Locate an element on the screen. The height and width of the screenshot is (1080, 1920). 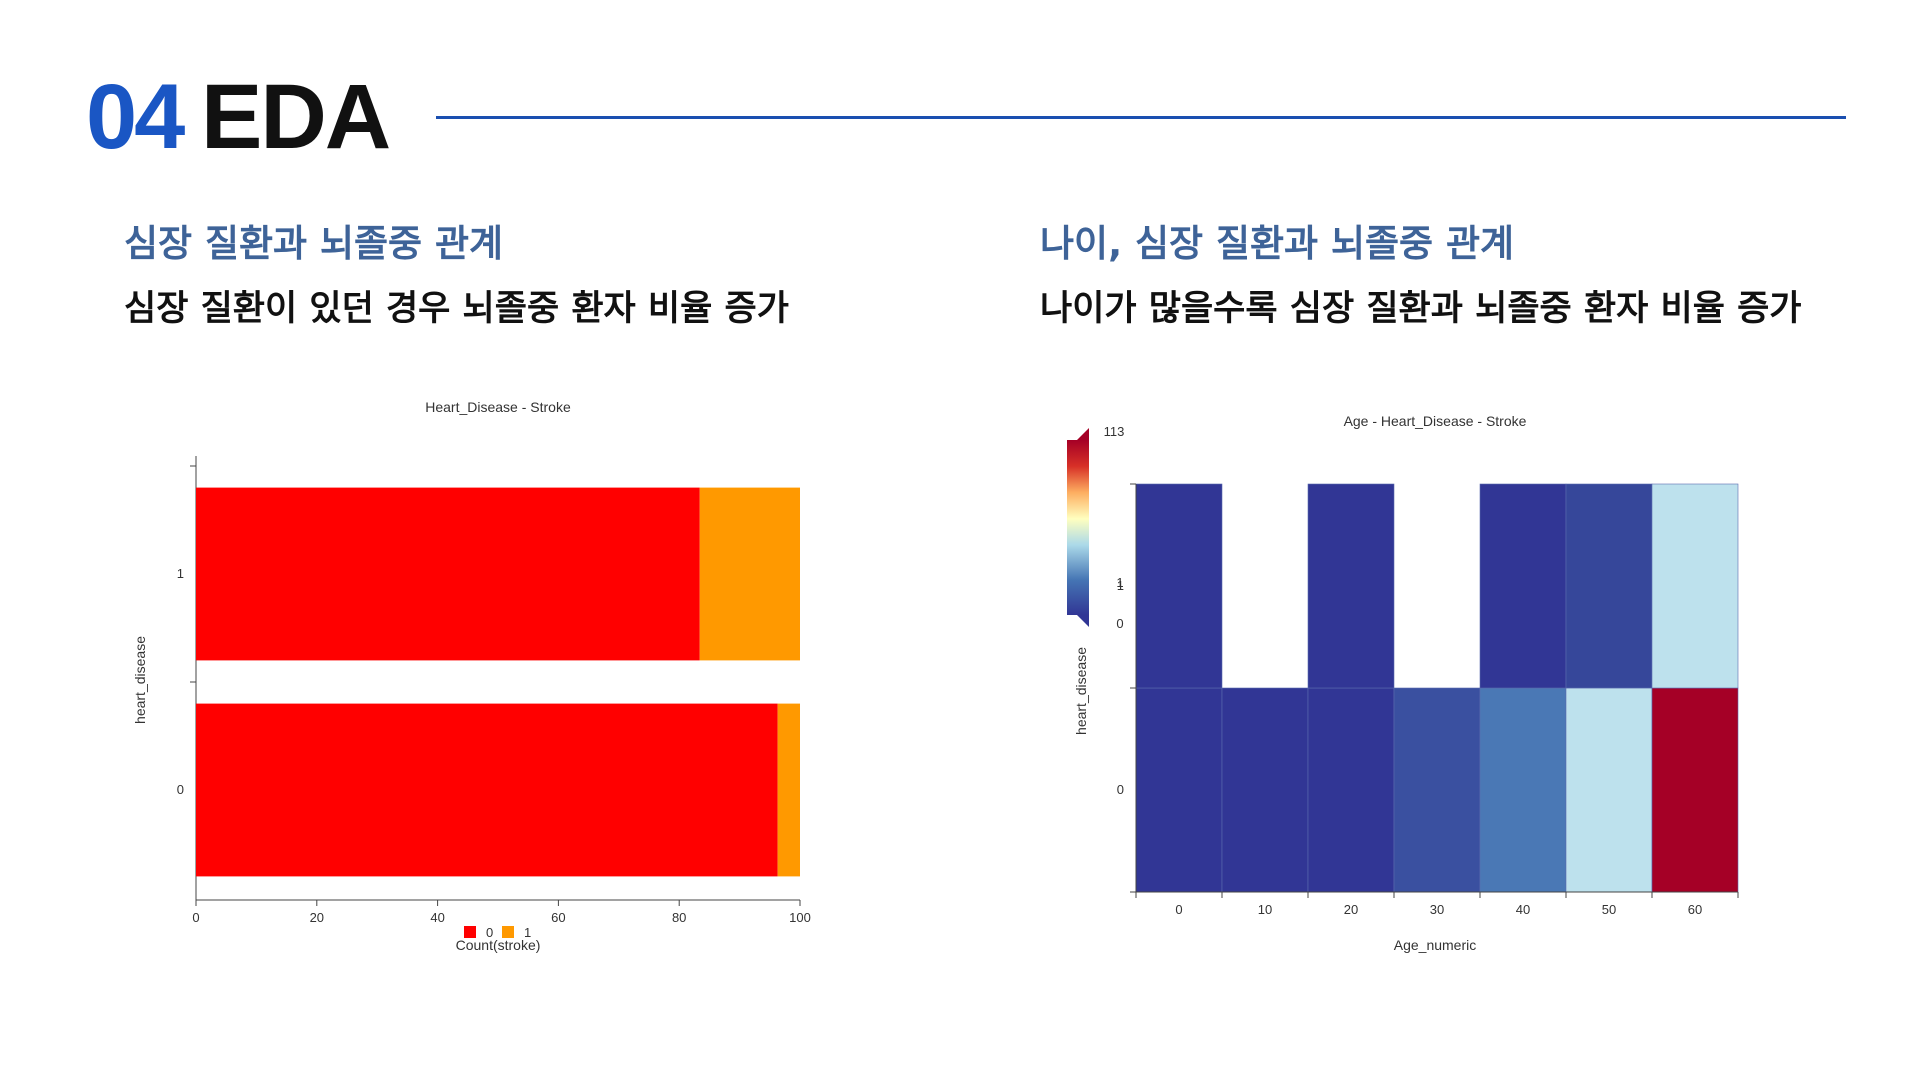
heatmap-plot-area: 010 10 20 30 40 50 60 is located at coordinates (1428, 700).